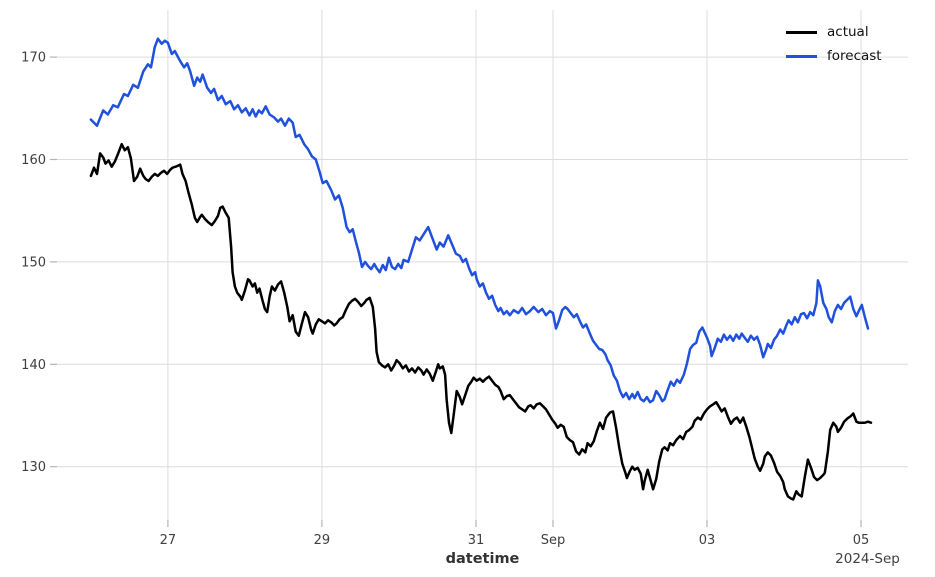 The height and width of the screenshot is (577, 935). I want to click on legend-item-forecast: forecast, so click(834, 56).